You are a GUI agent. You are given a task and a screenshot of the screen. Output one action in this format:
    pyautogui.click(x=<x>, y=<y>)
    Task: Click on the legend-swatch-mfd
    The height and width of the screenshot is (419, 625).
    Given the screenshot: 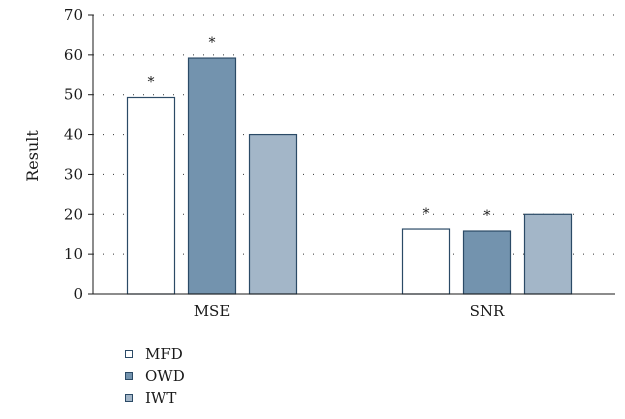 What is the action you would take?
    pyautogui.click(x=129, y=354)
    